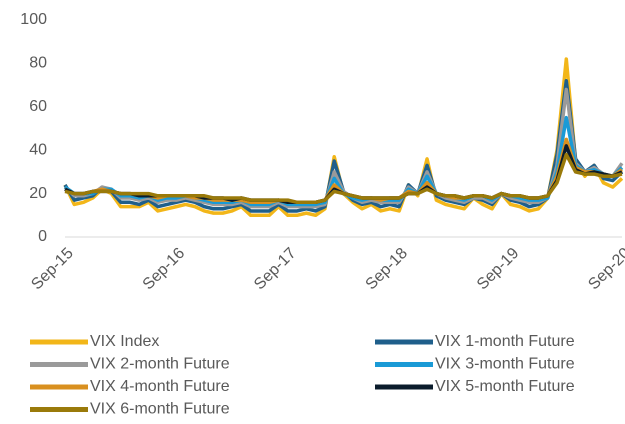  Describe the element at coordinates (38, 106) in the screenshot. I see `y-tick-label: 60` at that location.